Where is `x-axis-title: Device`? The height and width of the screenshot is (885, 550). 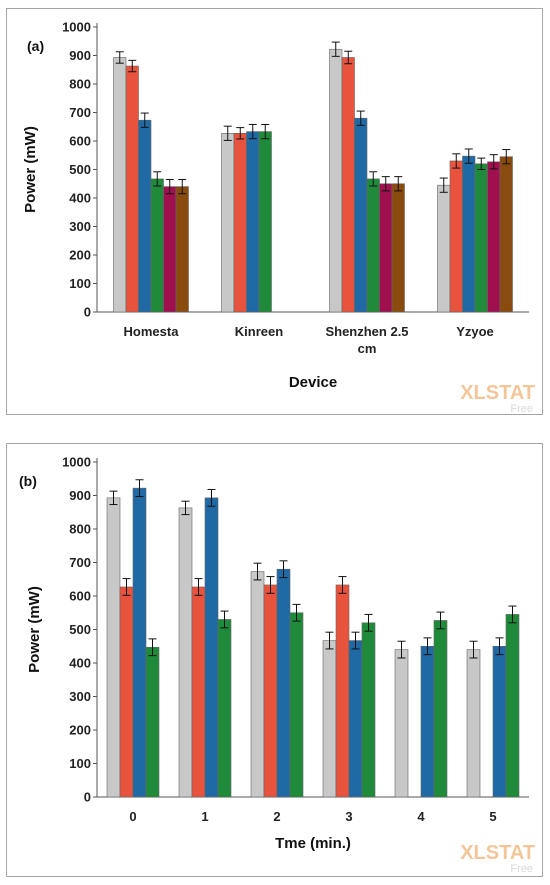
x-axis-title: Device is located at coordinates (313, 382).